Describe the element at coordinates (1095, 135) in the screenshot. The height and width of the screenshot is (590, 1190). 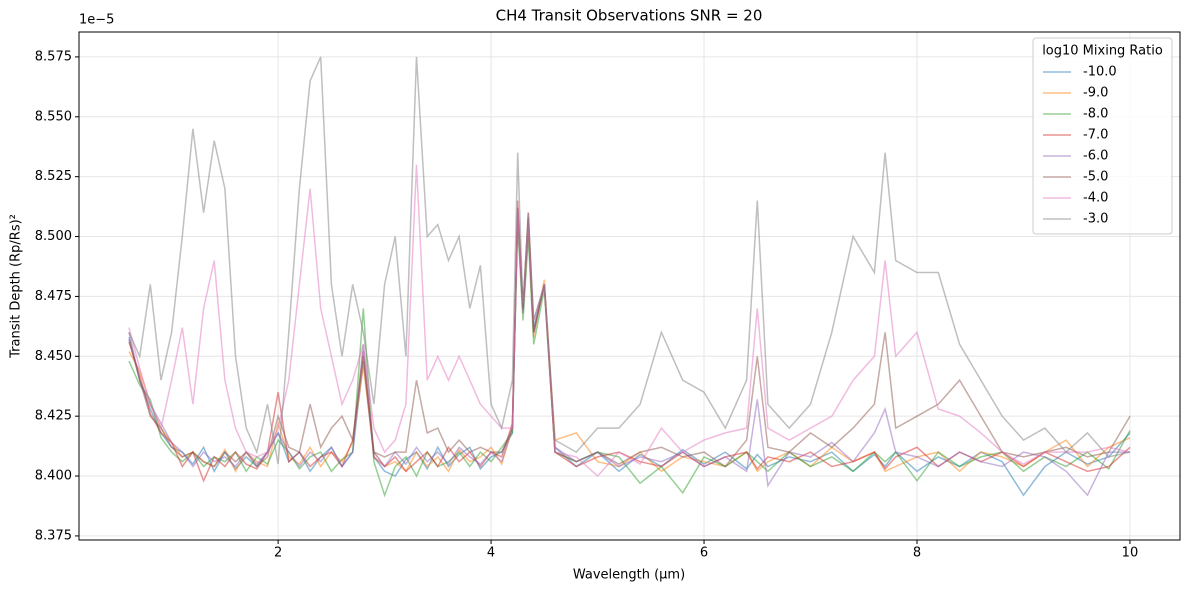
I see `legend-label: -7.0` at that location.